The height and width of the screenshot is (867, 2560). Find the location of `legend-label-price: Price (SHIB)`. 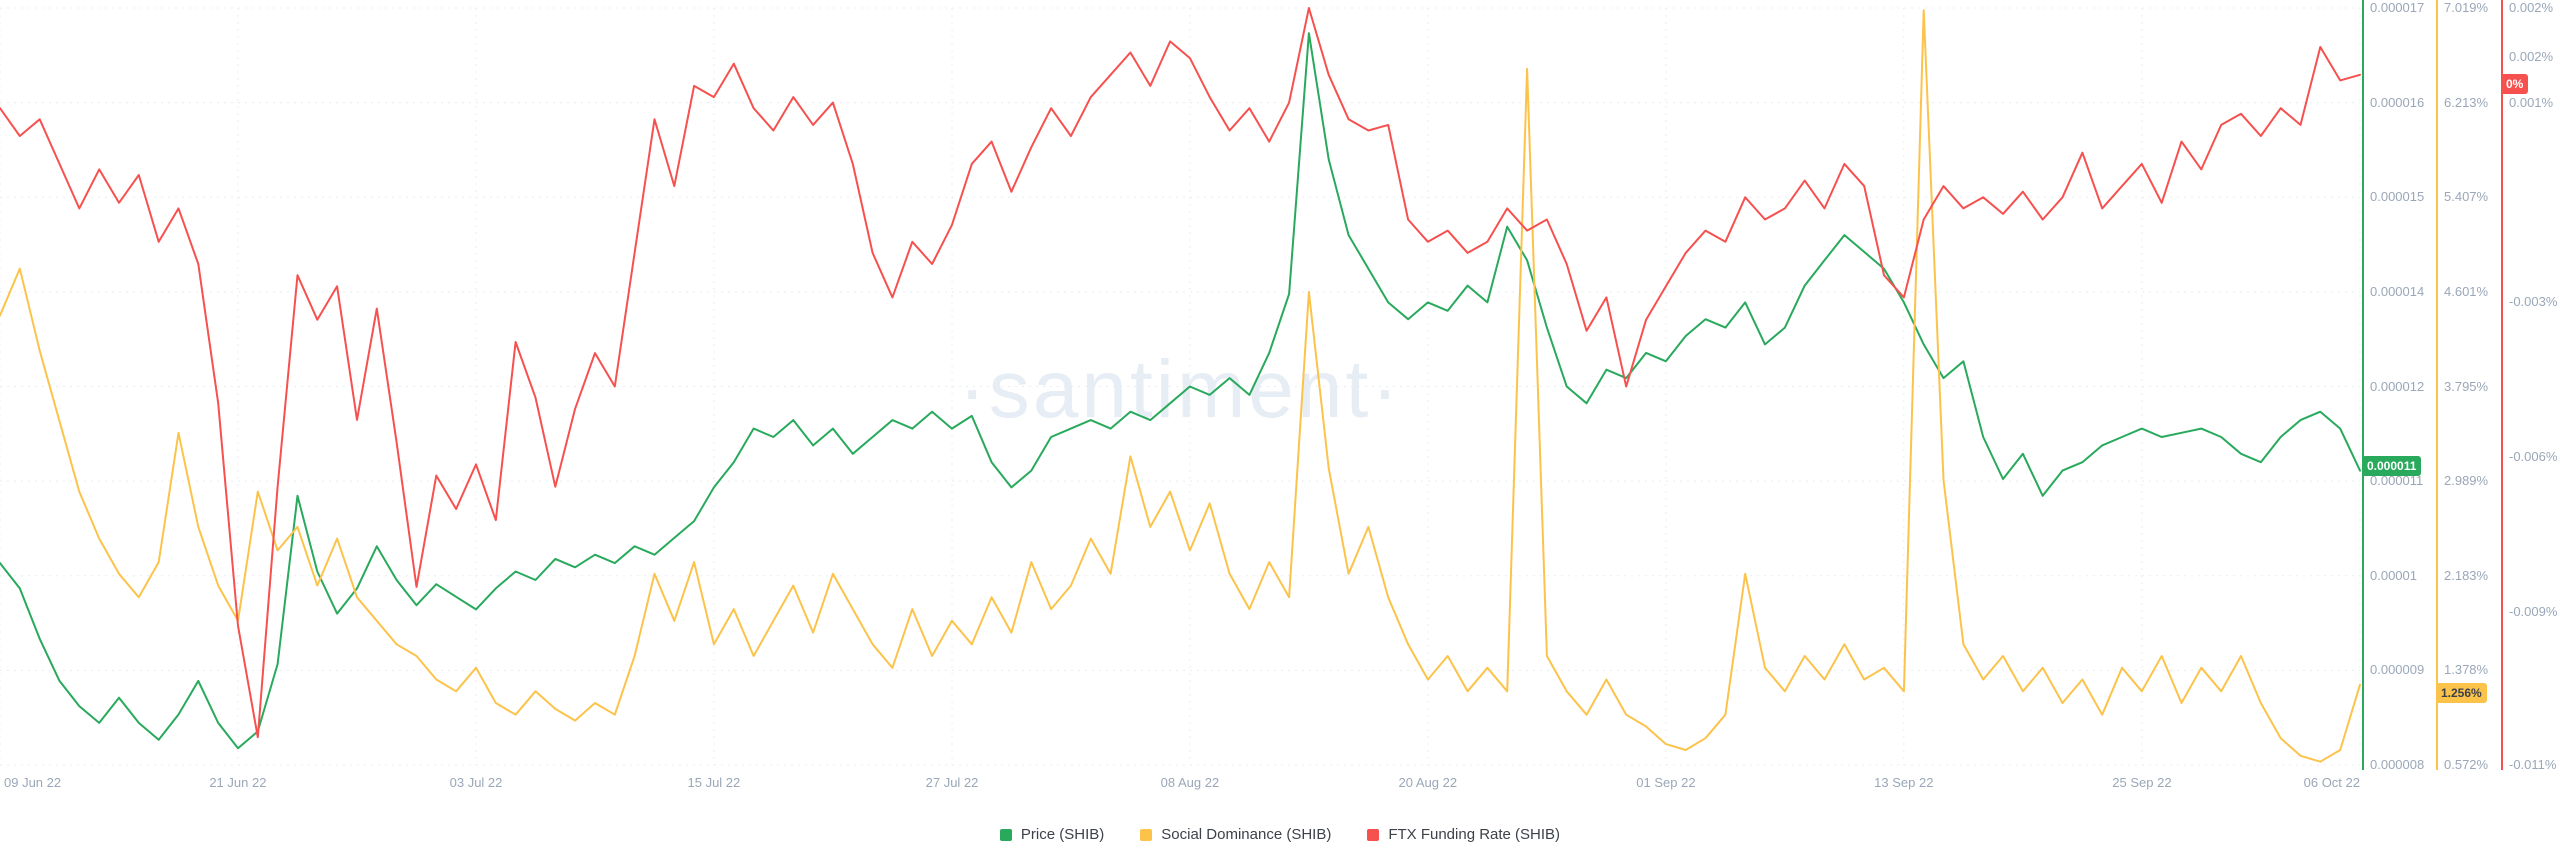

legend-label-price: Price (SHIB) is located at coordinates (1062, 834).